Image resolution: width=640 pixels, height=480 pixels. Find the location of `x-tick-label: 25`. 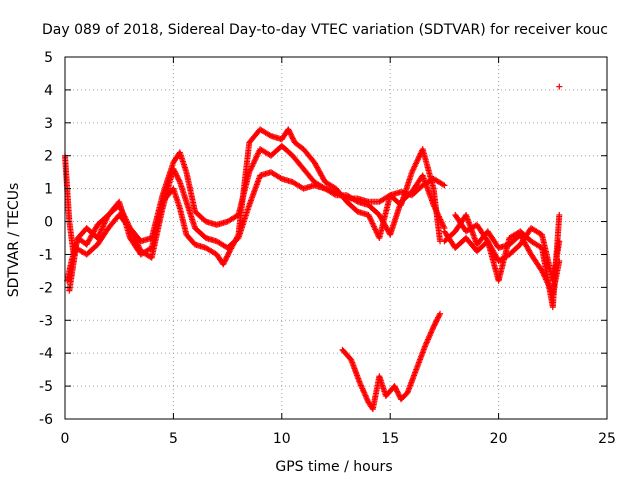

x-tick-label: 25 is located at coordinates (607, 439).